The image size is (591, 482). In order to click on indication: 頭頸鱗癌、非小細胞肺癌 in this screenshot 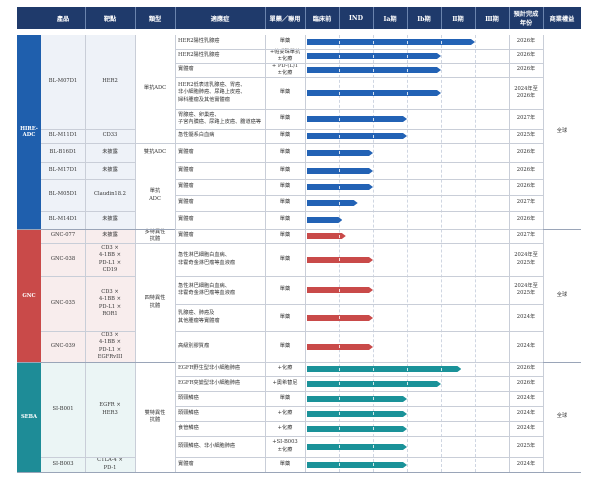, I will do `click(207, 445)`.